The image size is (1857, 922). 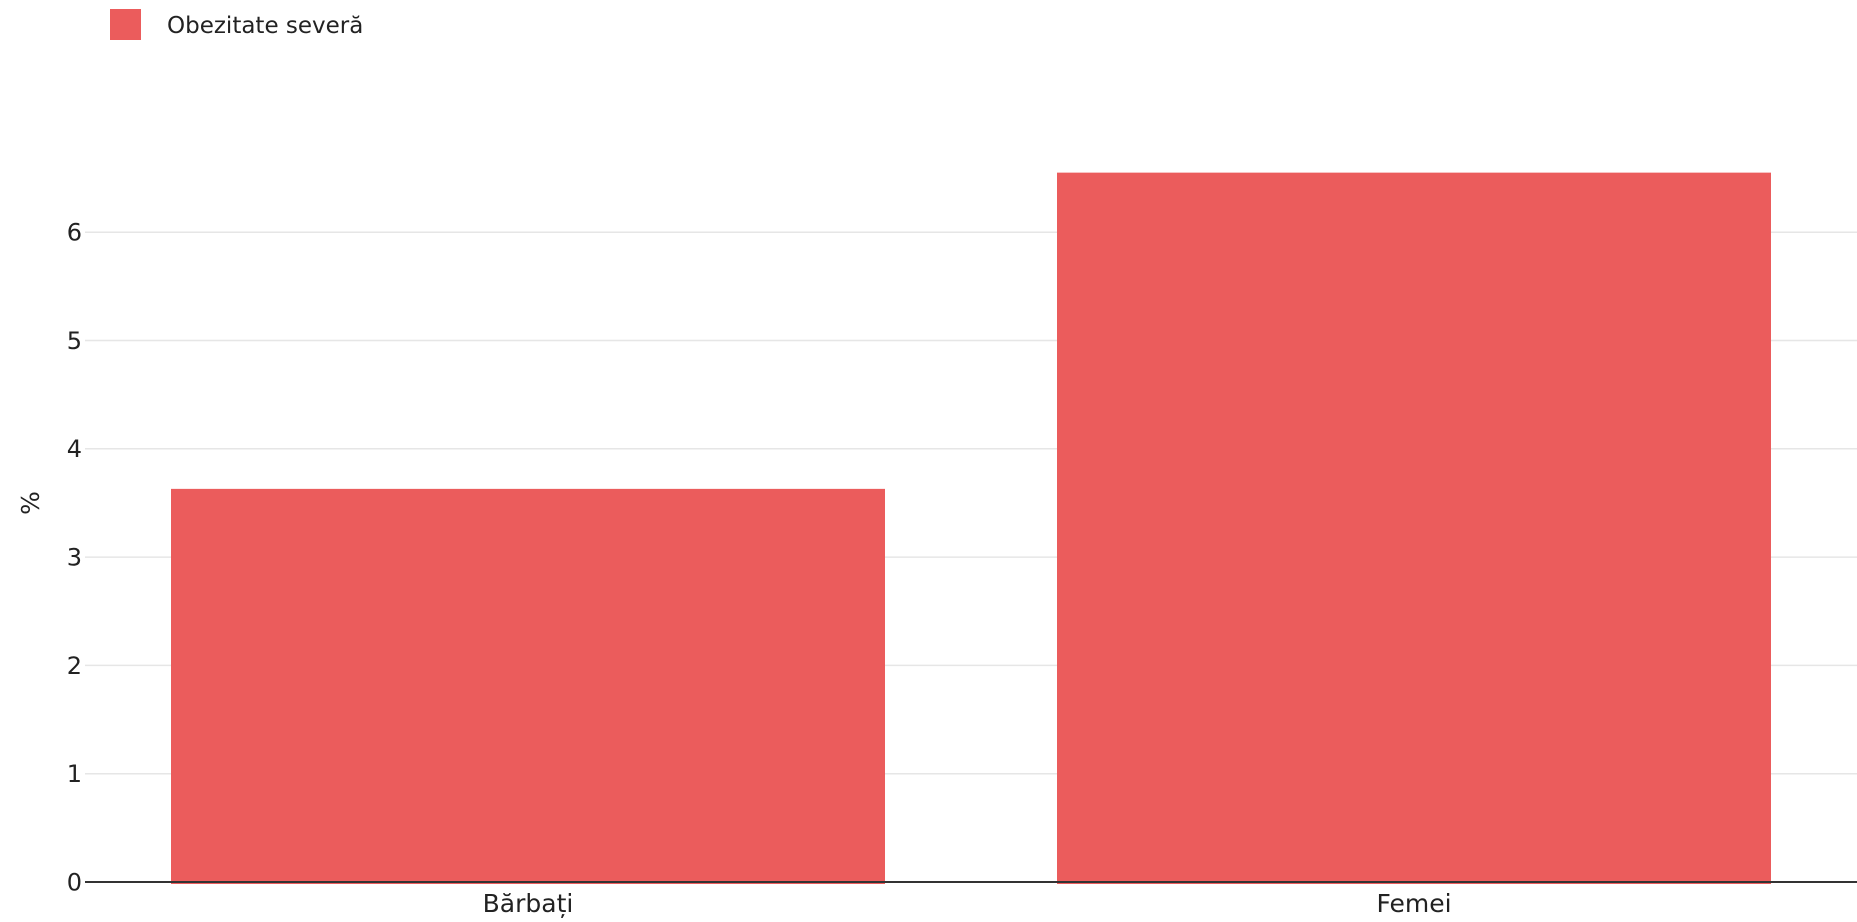 What do you see at coordinates (74, 233) in the screenshot?
I see `y-tick-label: 6` at bounding box center [74, 233].